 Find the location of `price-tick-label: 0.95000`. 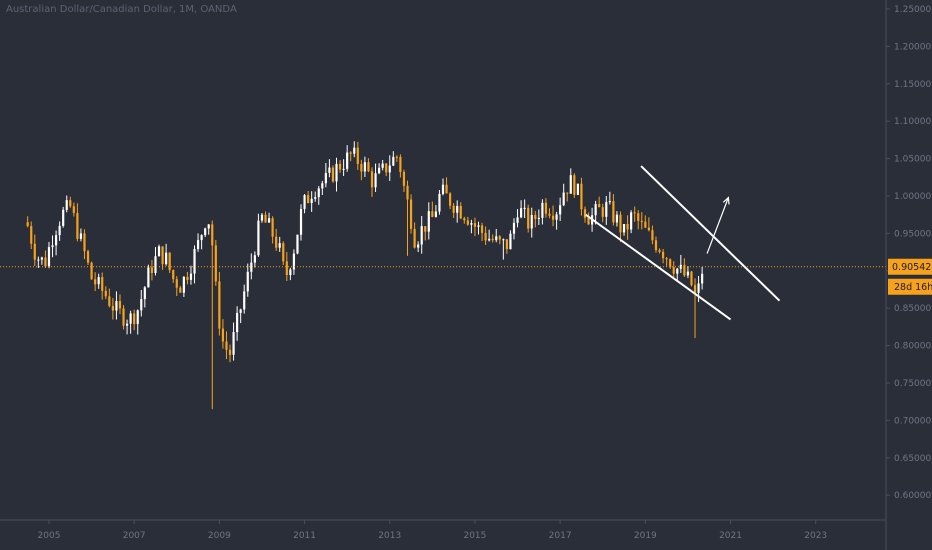

price-tick-label: 0.95000 is located at coordinates (912, 234).